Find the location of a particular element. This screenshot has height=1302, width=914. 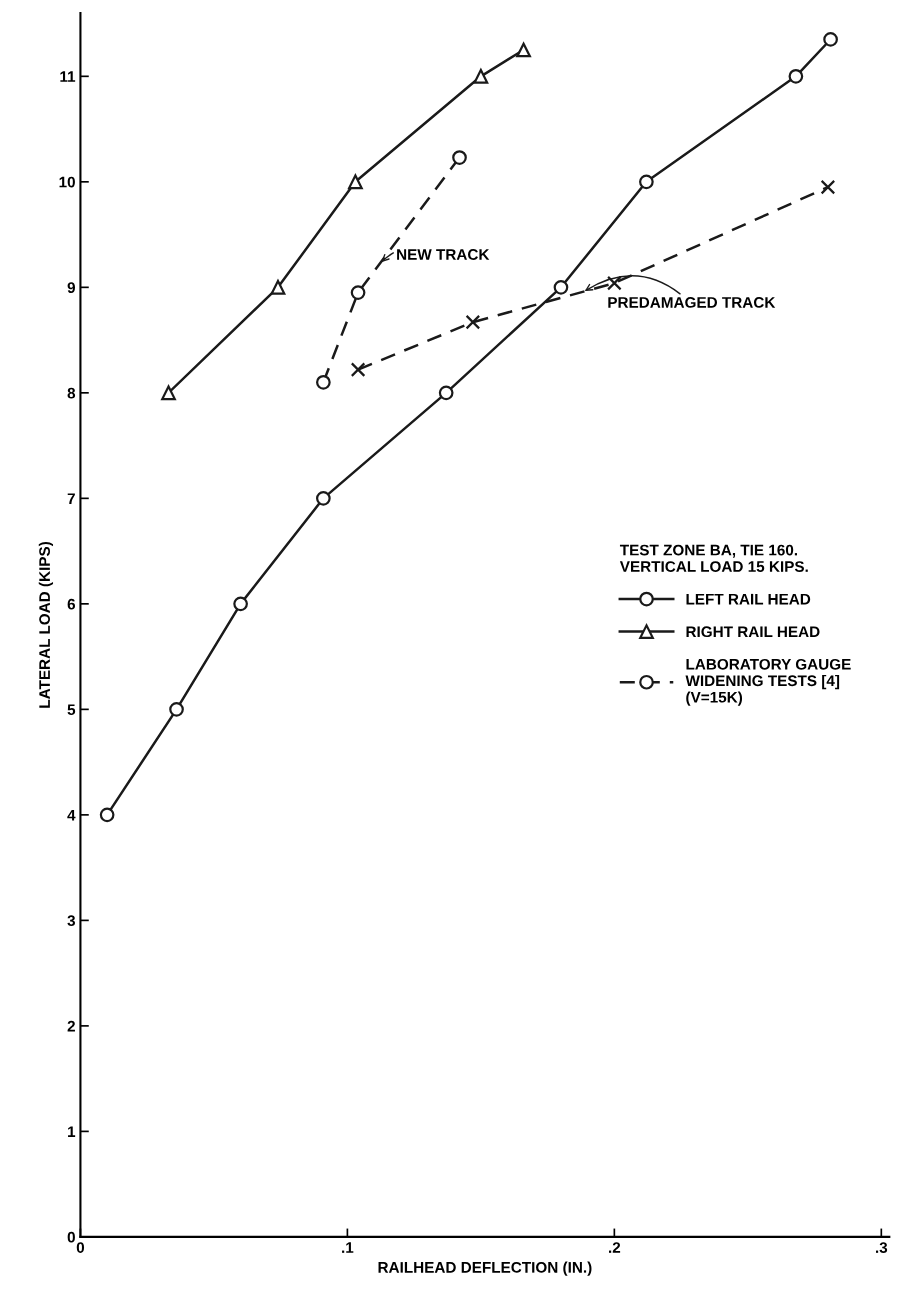

y-tick-label: 11 is located at coordinates (68, 76).